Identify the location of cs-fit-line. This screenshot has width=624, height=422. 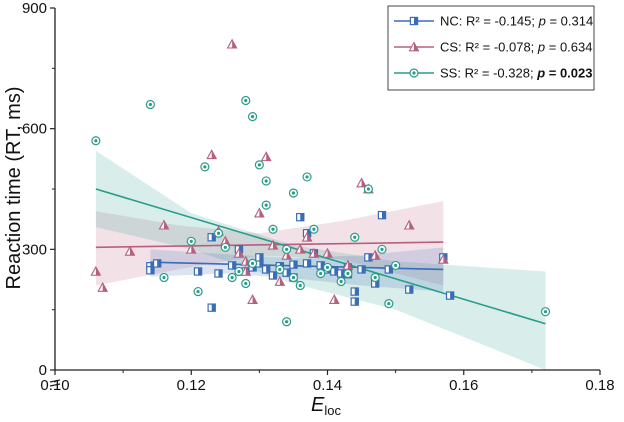
(269, 245).